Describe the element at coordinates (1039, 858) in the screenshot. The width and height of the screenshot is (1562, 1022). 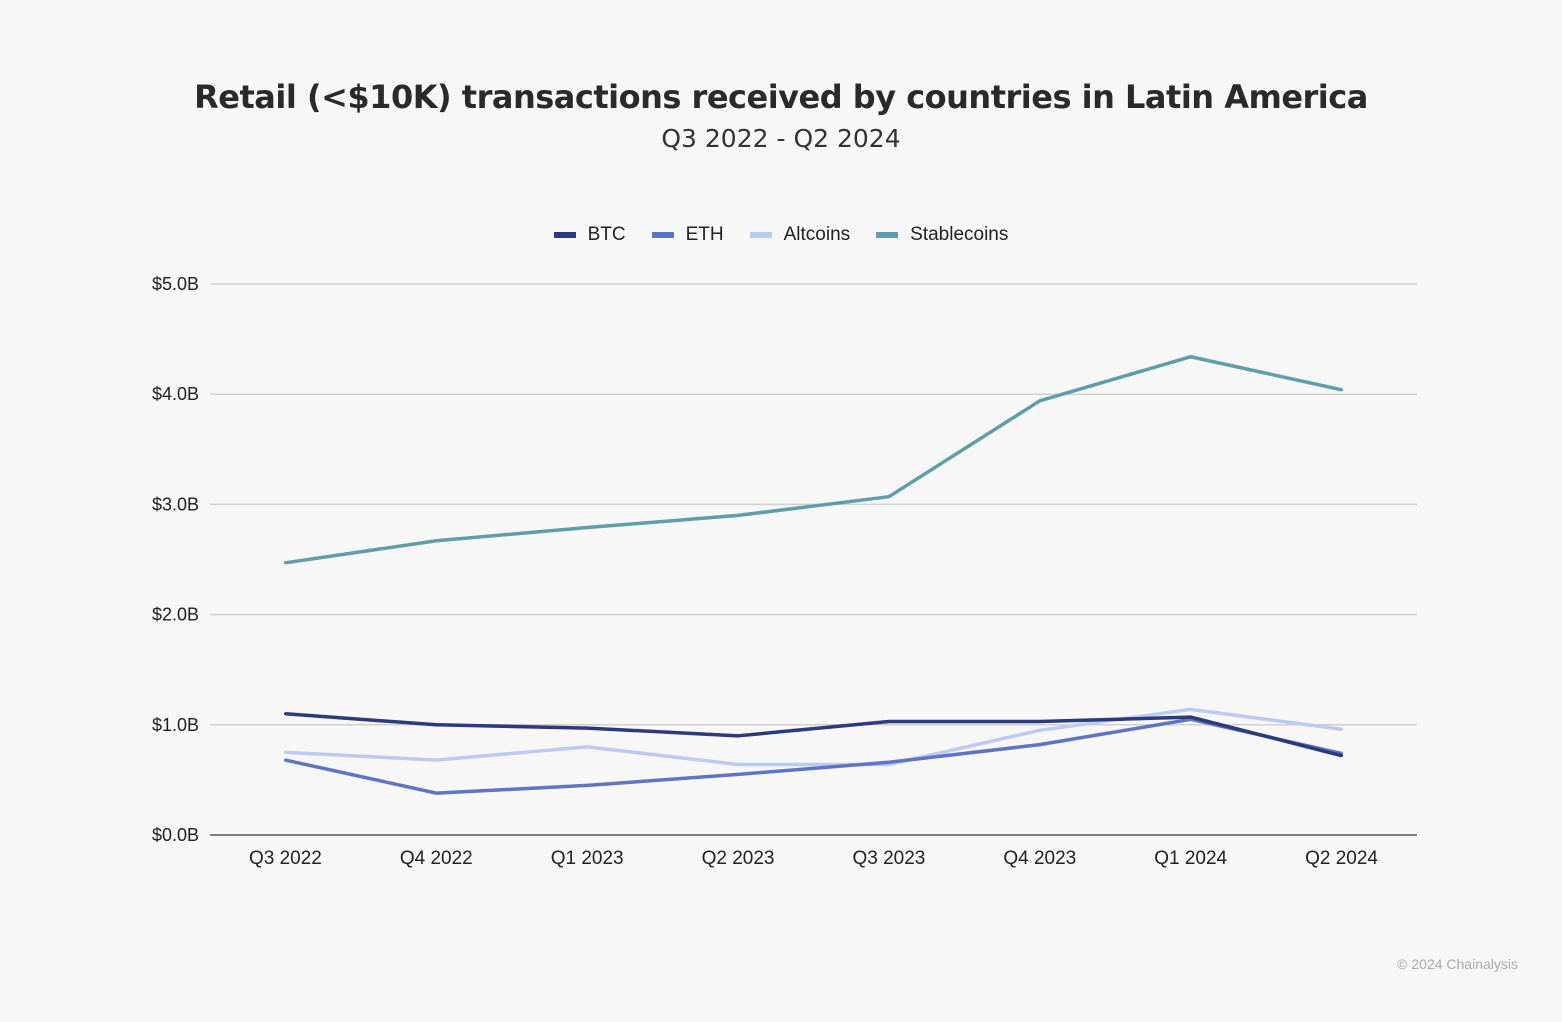
I see `x-tick-label: Q4 2023` at that location.